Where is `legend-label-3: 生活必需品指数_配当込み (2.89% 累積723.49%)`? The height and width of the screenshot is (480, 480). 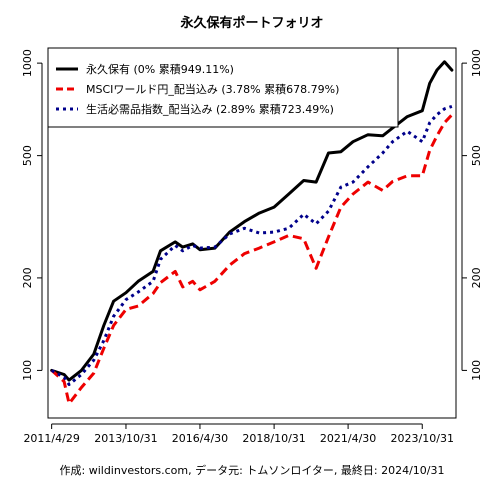
legend-label-3: 生活必需品指数_配当込み (2.89% 累積723.49%) is located at coordinates (210, 109).